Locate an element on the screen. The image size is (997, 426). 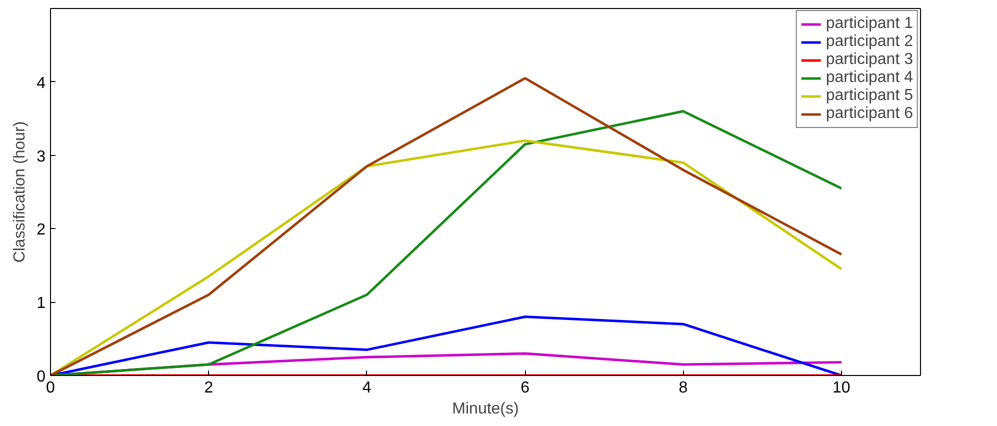
x-tick-label: 6 is located at coordinates (525, 388).